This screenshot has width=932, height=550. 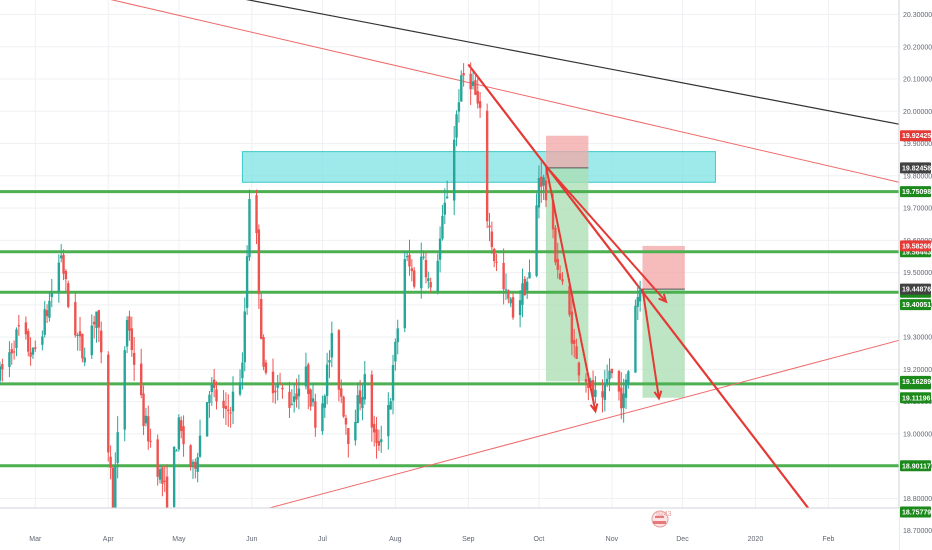 I want to click on target-zone, so click(x=663, y=343).